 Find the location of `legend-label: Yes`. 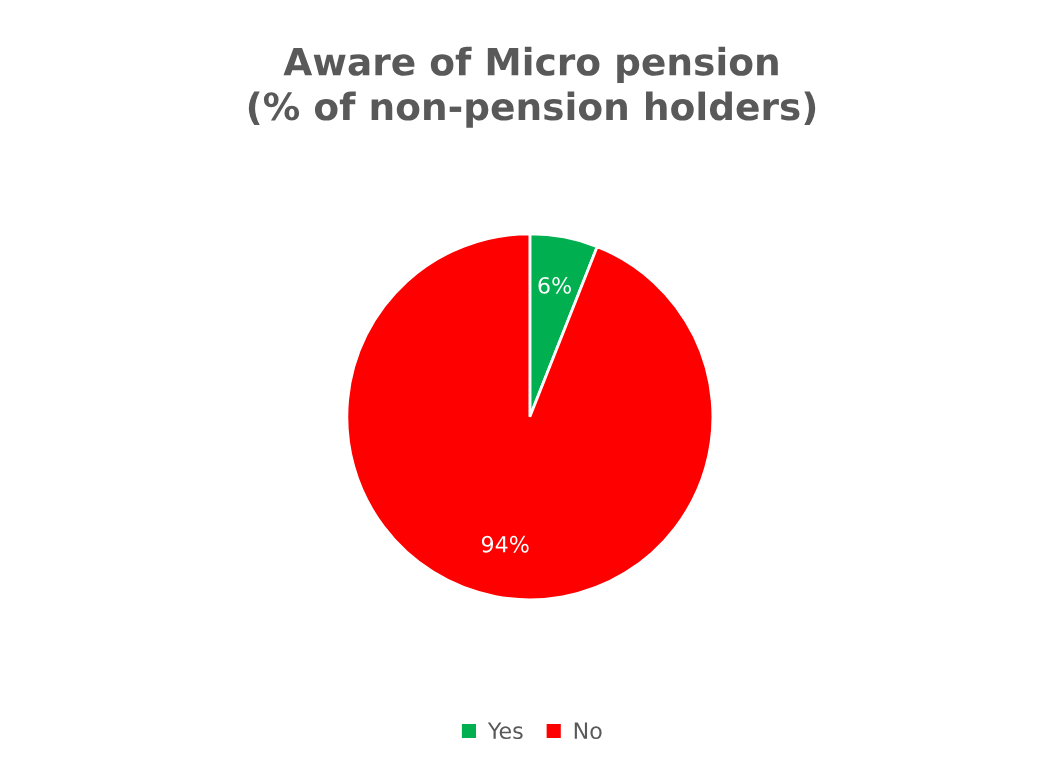

legend-label: Yes is located at coordinates (505, 731).